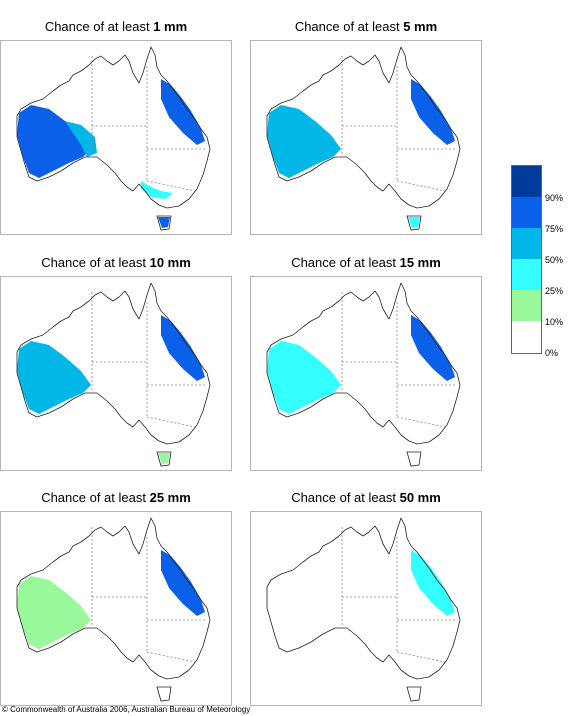  I want to click on panel-title: Chance of at least 50 mm, so click(366, 497).